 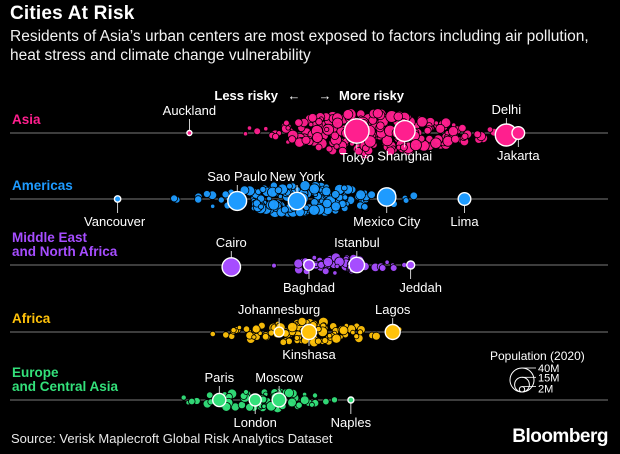 What do you see at coordinates (237, 176) in the screenshot?
I see `city-label: Sao Paulo` at bounding box center [237, 176].